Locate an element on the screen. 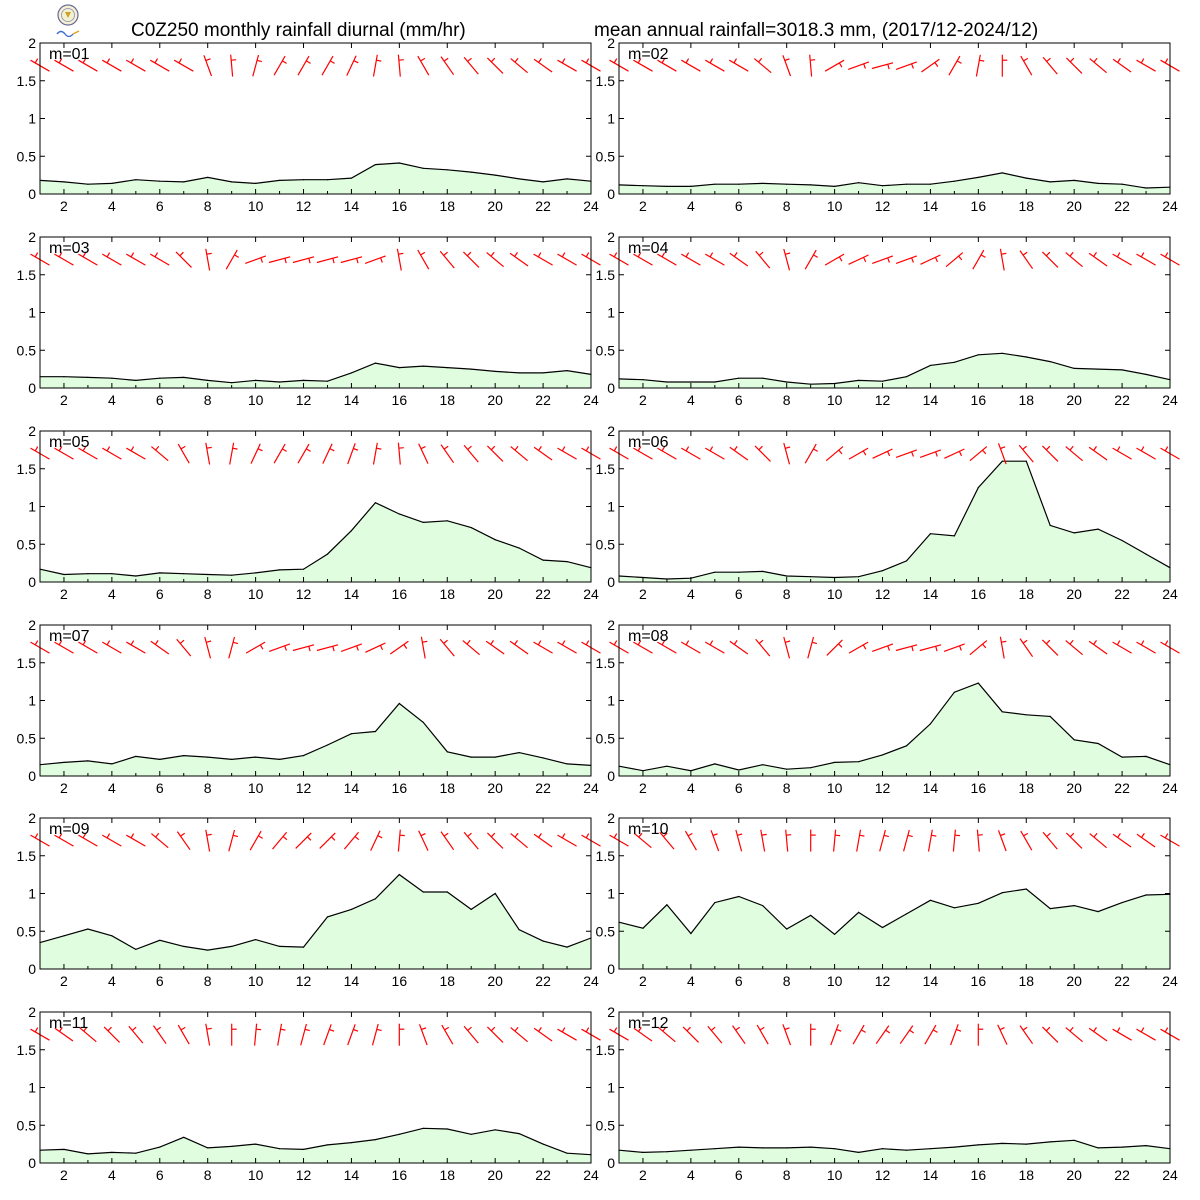 This screenshot has height=1200, width=1200. panel-m=03: 00.511.522 4 6 8 10 12 14 16 18 20 22 24m=03 is located at coordinates (309, 318).